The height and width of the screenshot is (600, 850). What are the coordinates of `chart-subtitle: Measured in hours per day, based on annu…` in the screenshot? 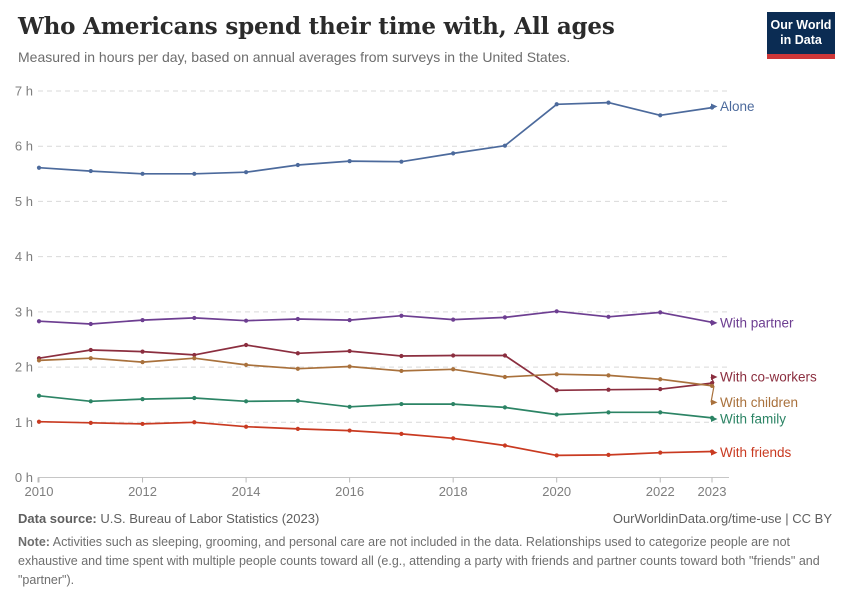 It's located at (294, 57).